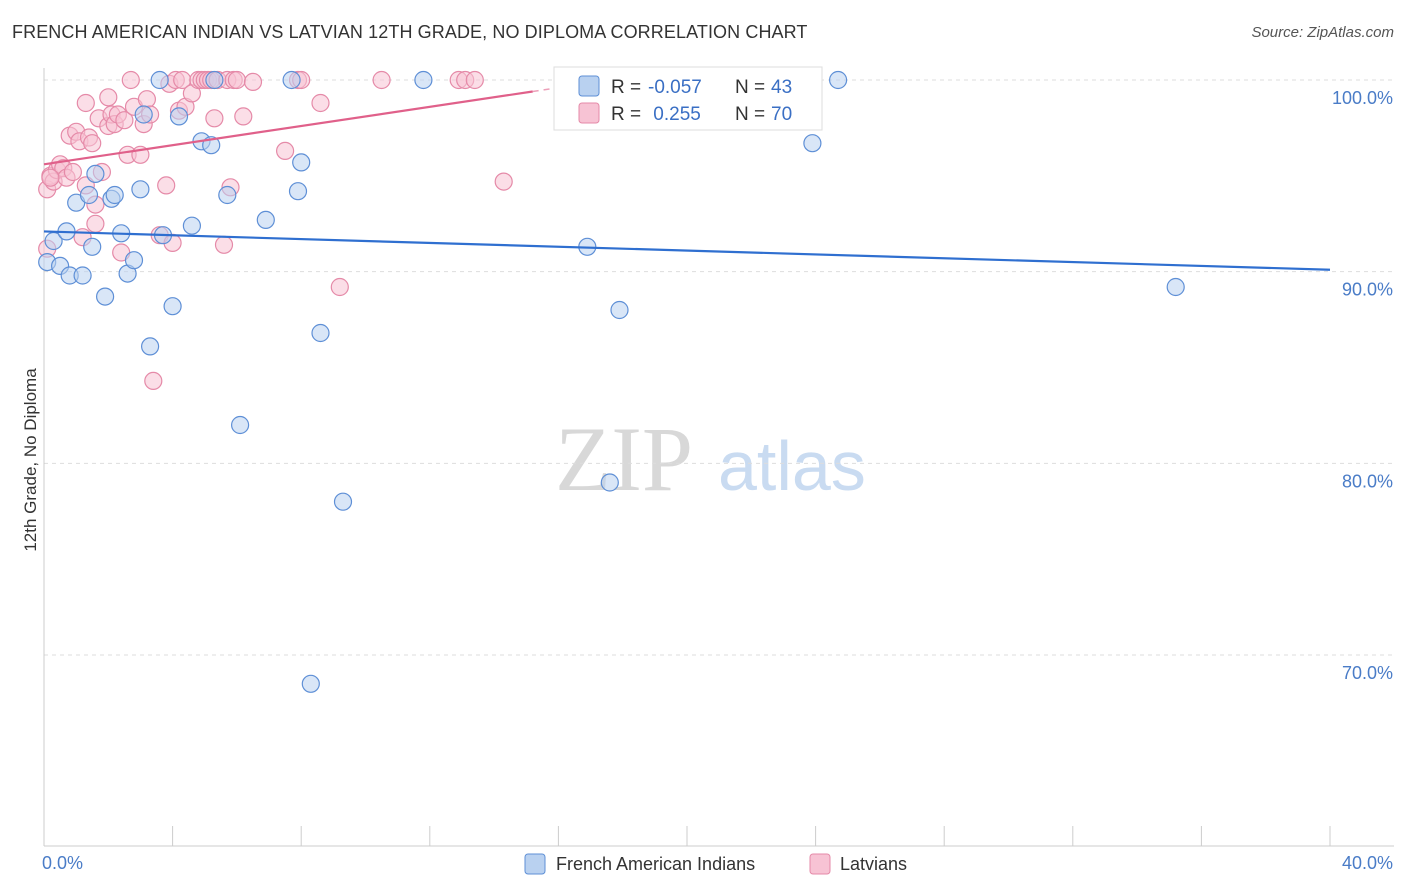  What do you see at coordinates (674, 114) in the screenshot?
I see `legend-r-value-pink: 0.255` at bounding box center [674, 114].